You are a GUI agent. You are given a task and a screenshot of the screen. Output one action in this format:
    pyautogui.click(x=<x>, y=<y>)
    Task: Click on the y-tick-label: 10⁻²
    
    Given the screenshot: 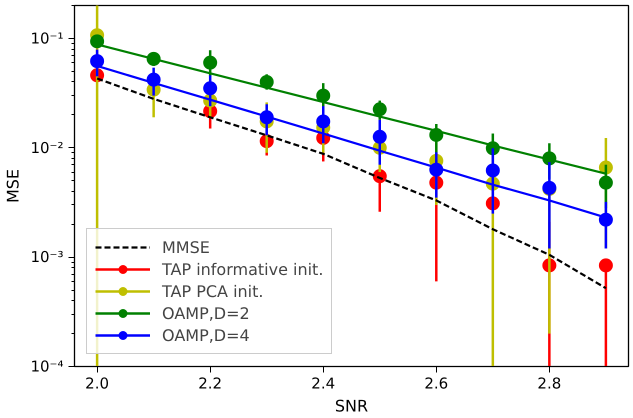 What is the action you would take?
    pyautogui.click(x=47, y=147)
    